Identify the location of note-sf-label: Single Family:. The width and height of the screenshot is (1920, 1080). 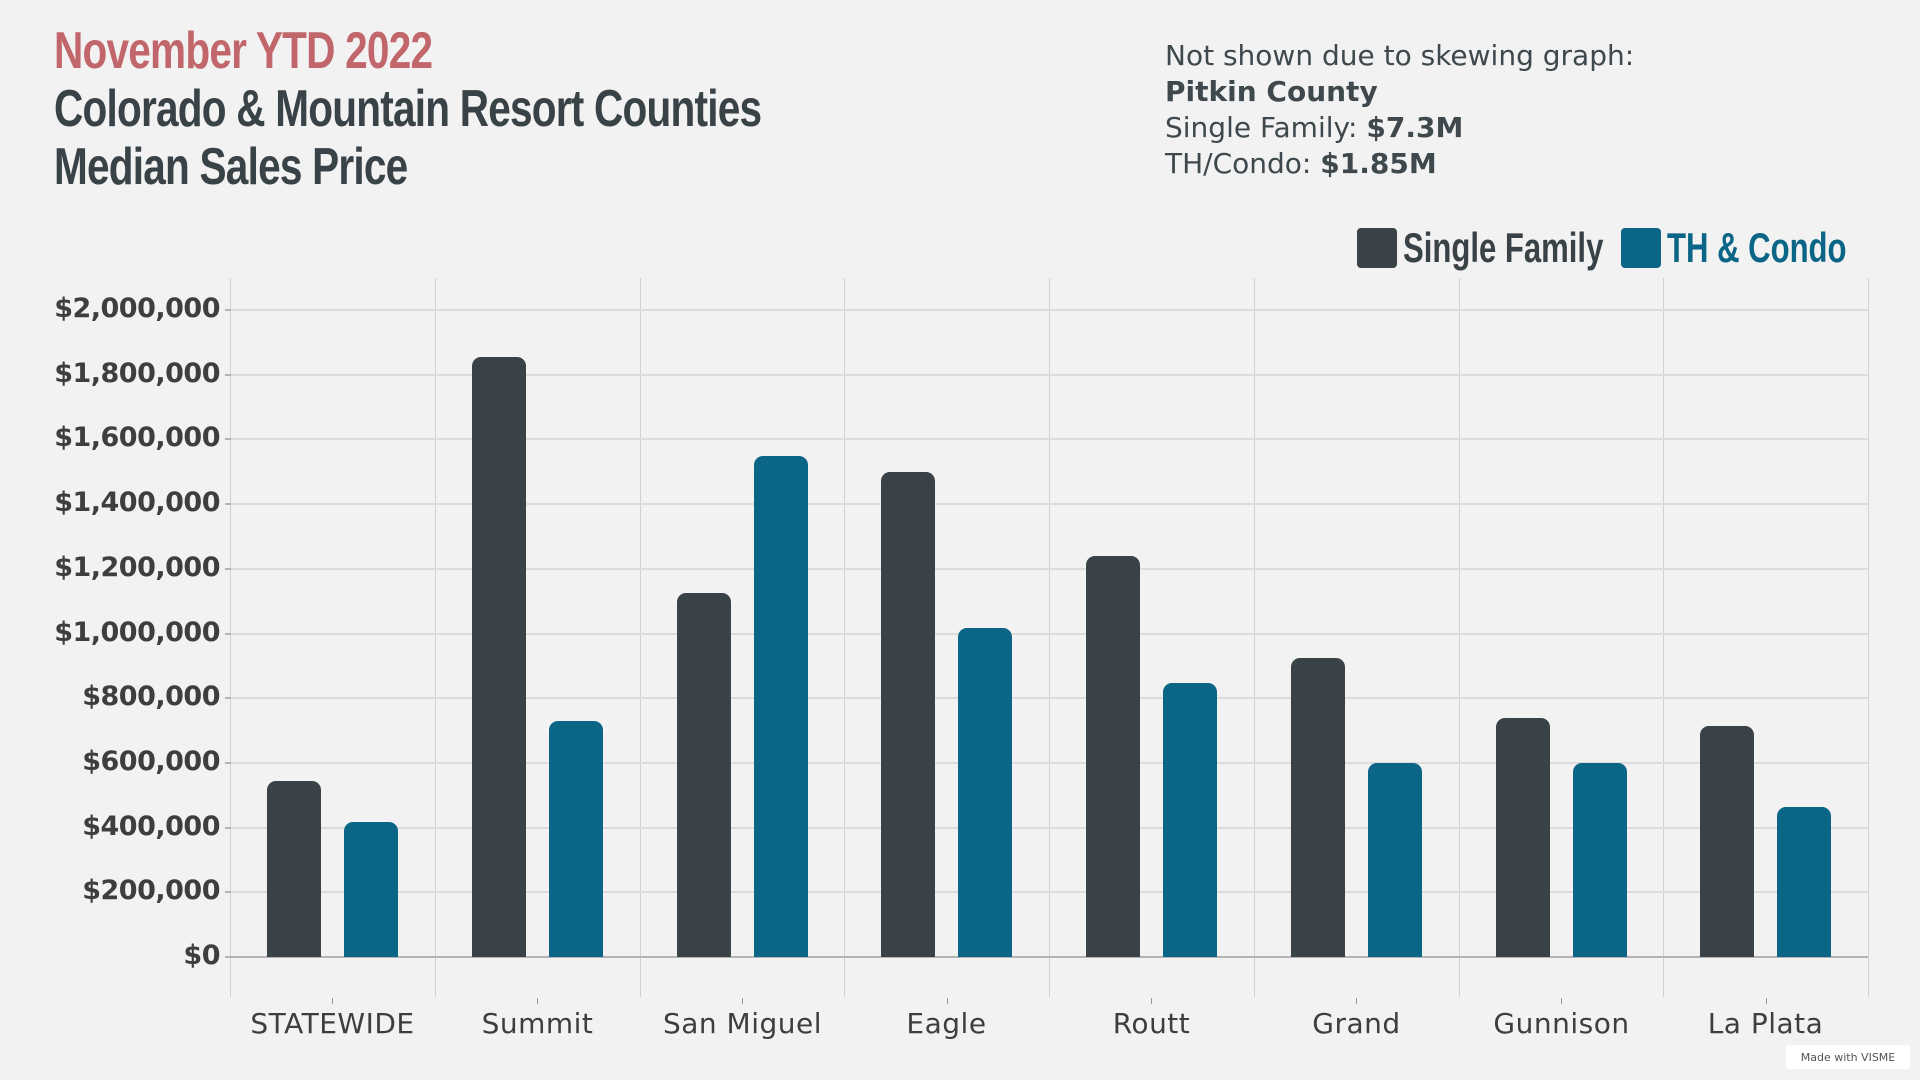
(1266, 127).